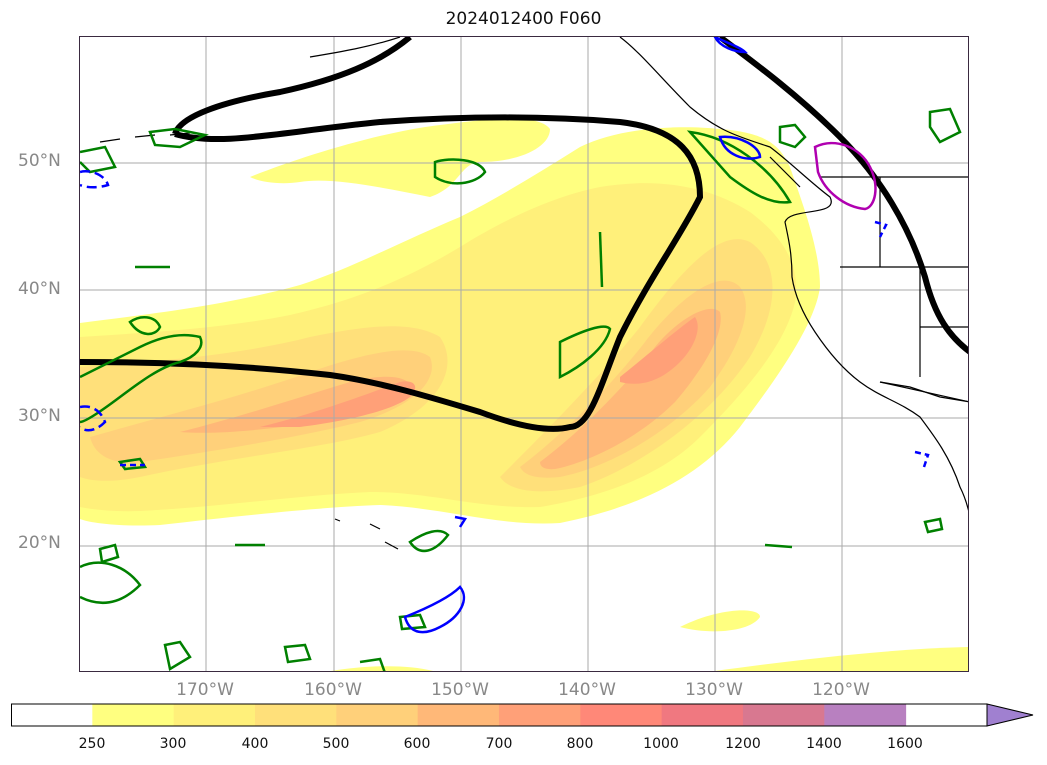 The height and width of the screenshot is (765, 1047). I want to click on lon-label-160w: 160°W, so click(333, 690).